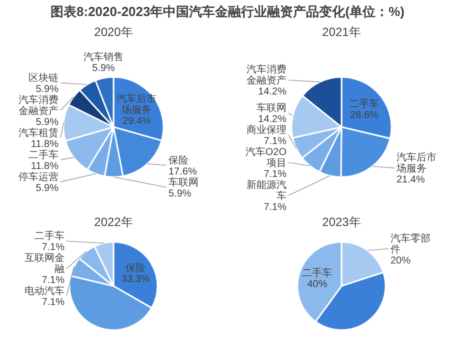 This screenshot has height=342, width=455. Describe the element at coordinates (43, 78) in the screenshot. I see `slice-label: 区块链` at that location.